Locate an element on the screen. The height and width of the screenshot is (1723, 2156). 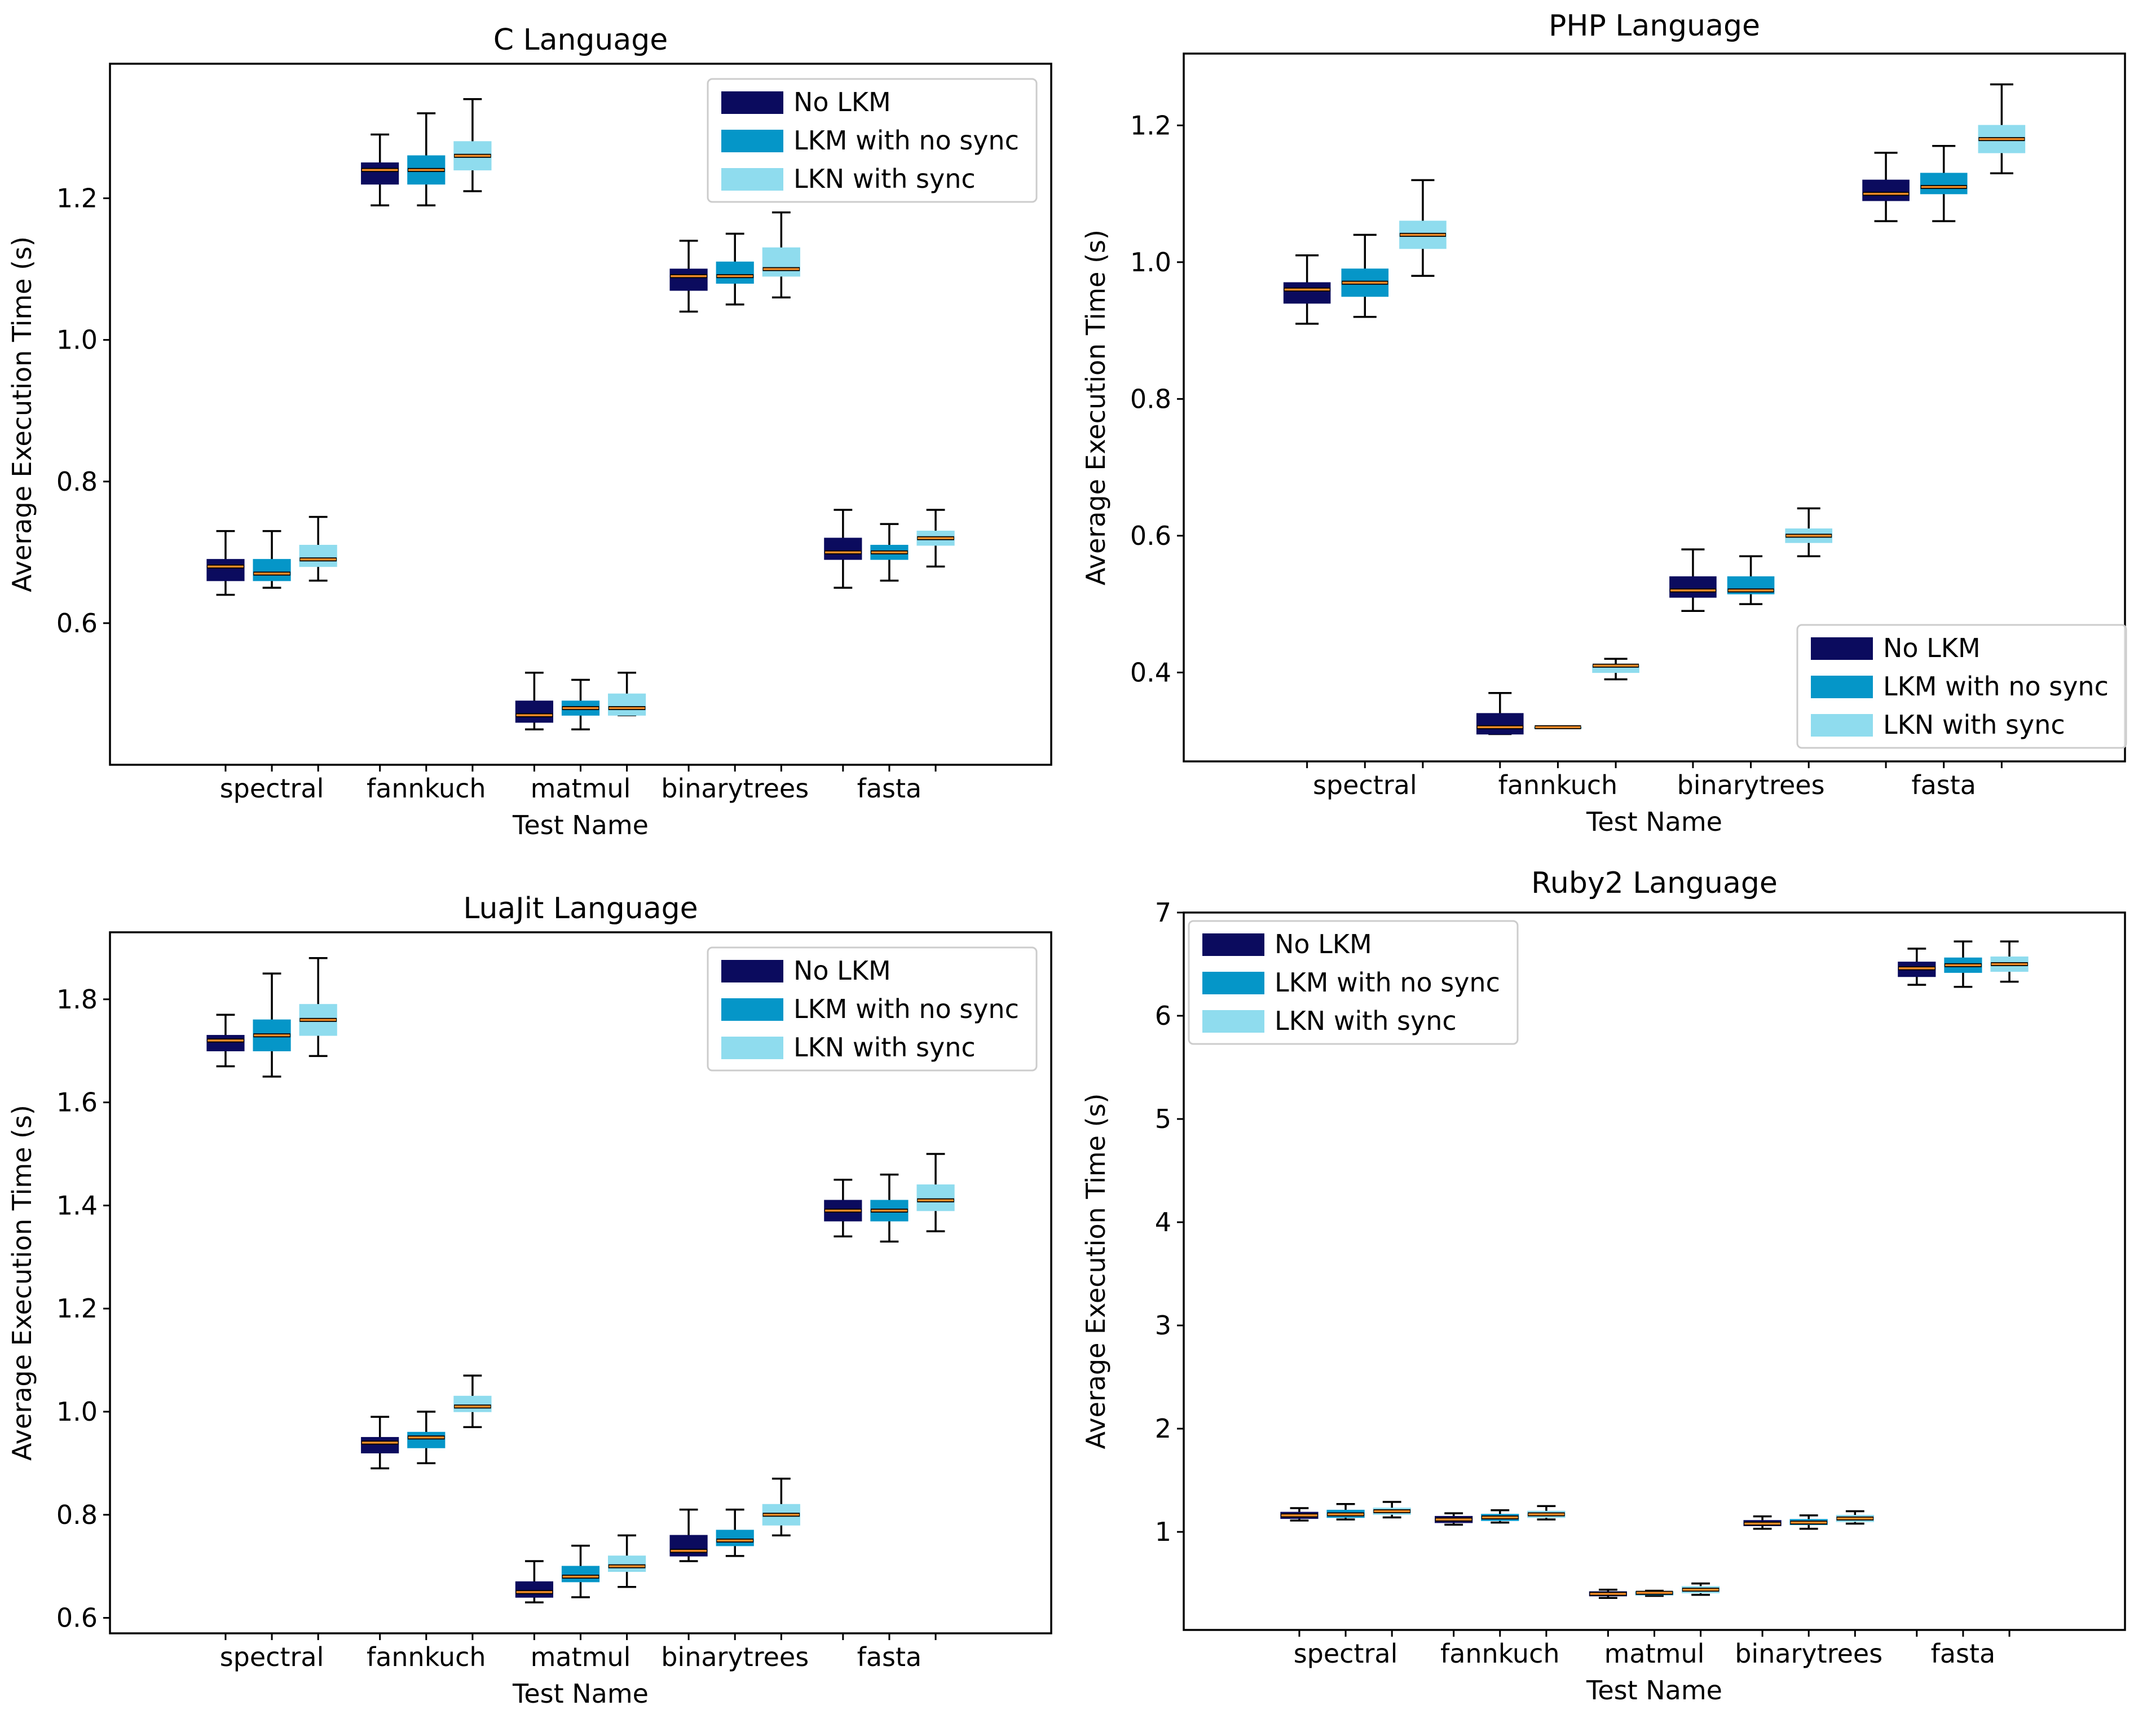
y-tick-label: 1 is located at coordinates (1163, 1532).